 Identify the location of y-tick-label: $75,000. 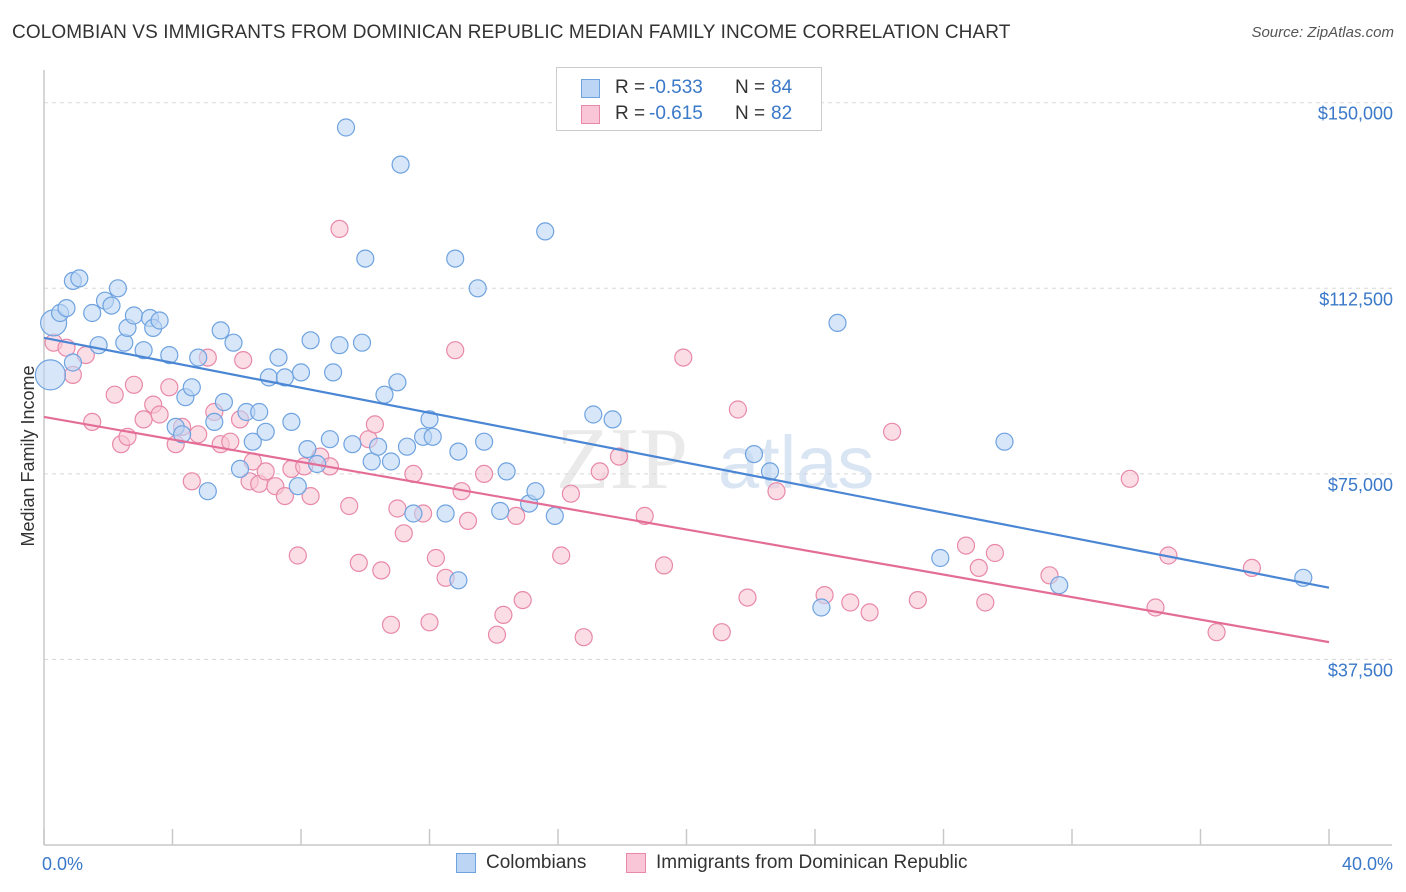
(1360, 485).